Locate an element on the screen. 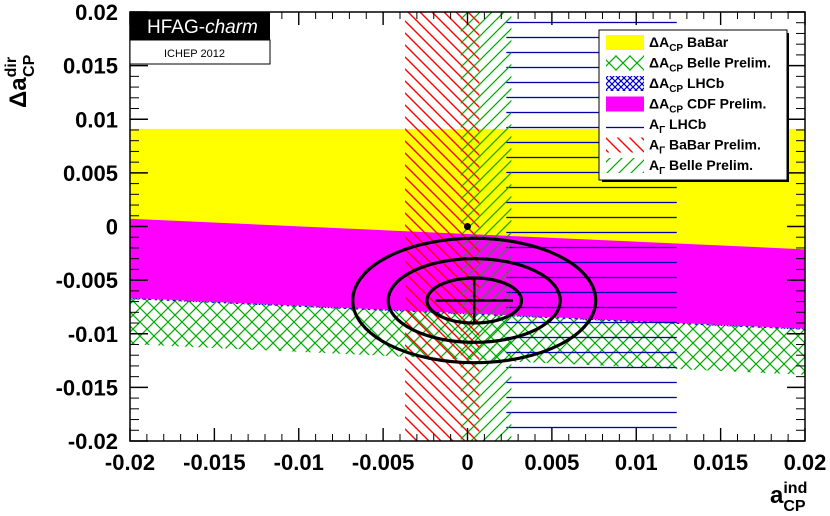  banner-title: HFAG-charm is located at coordinates (202, 27).